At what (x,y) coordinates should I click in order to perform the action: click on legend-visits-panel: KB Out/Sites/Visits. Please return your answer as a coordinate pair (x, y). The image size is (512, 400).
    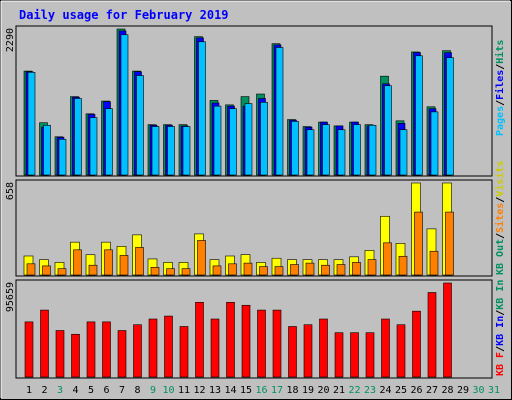
    Looking at the image, I should click on (500, 218).